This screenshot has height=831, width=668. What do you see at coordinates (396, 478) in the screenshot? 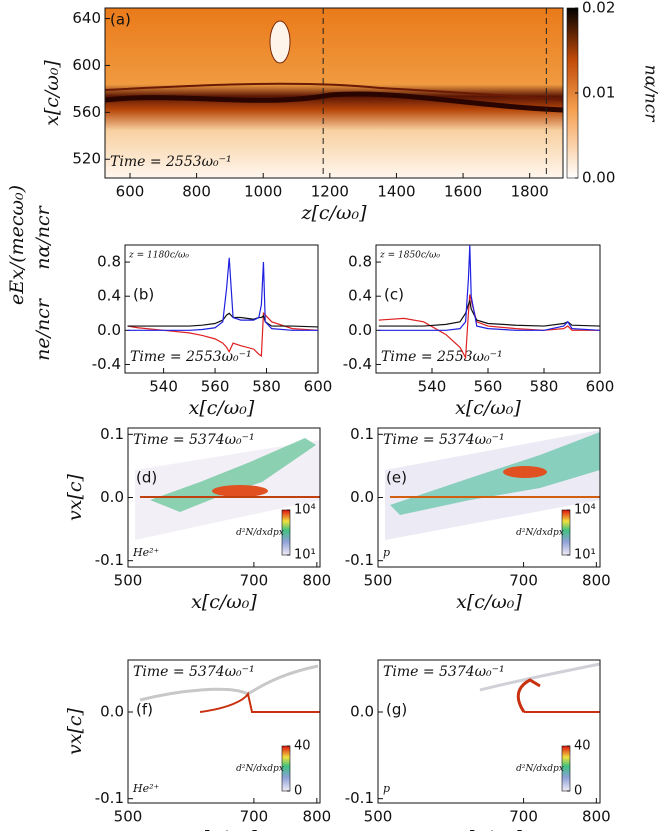
I see `panel-label: (e)` at bounding box center [396, 478].